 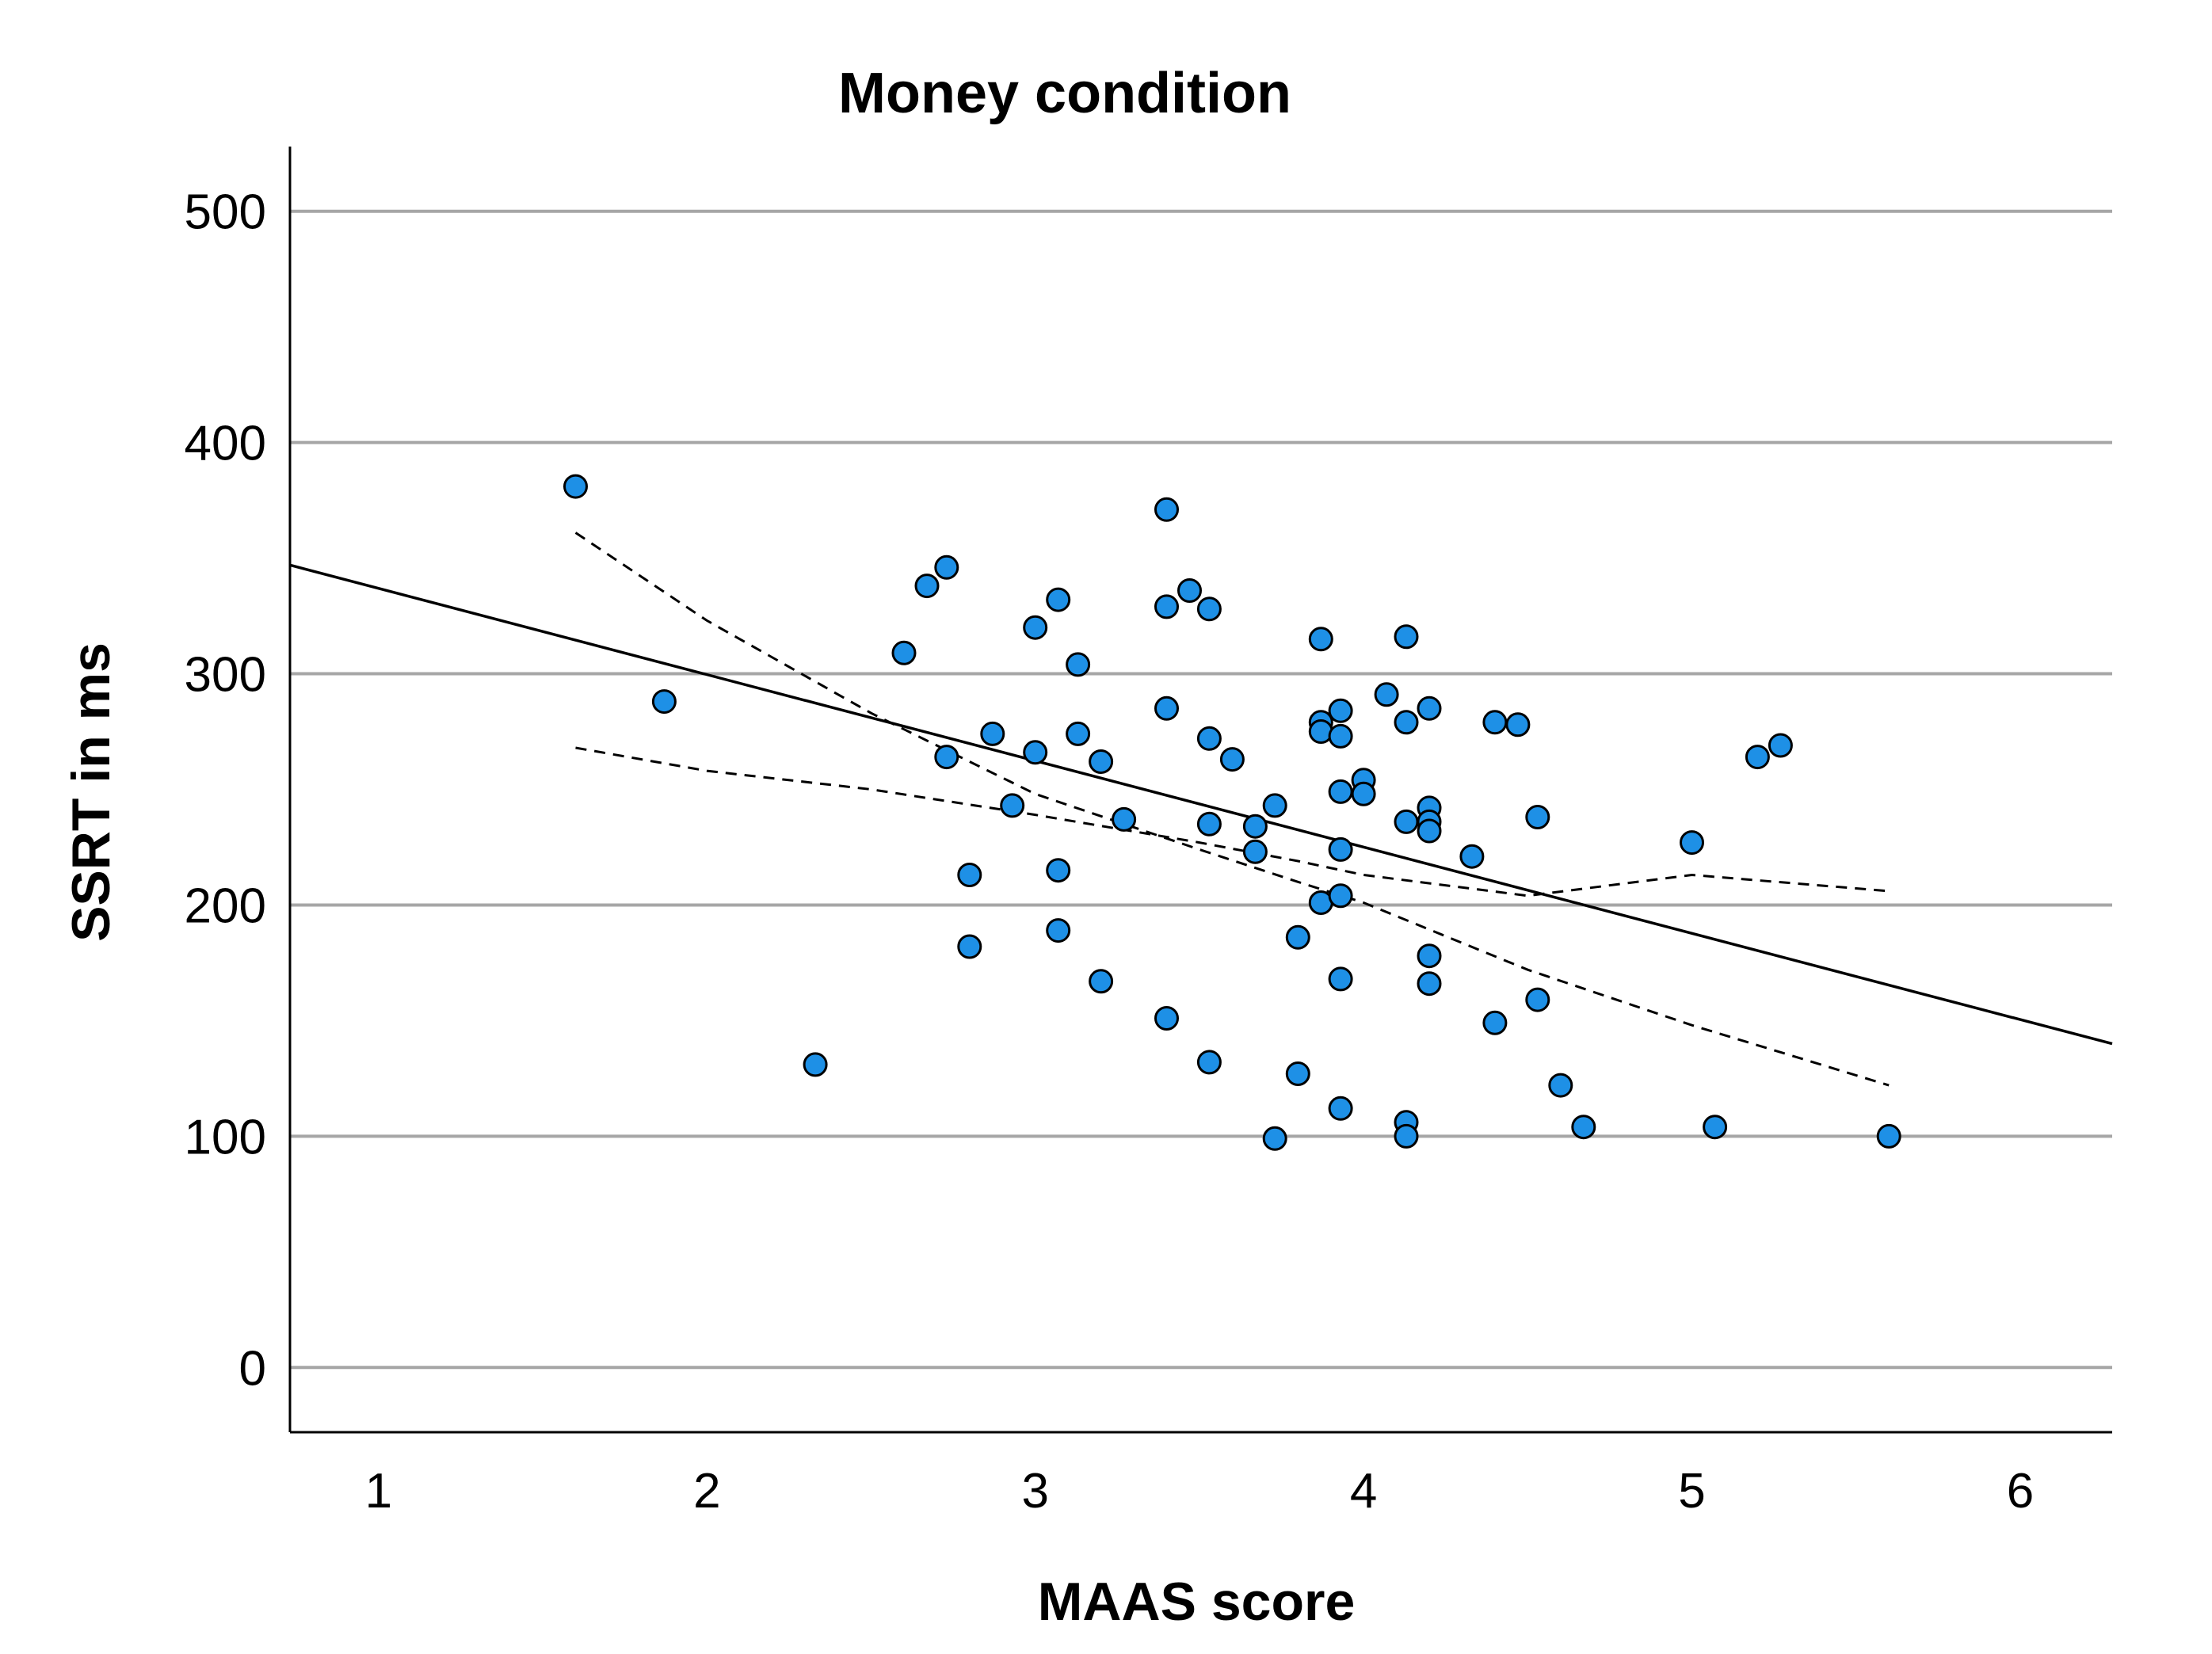 What do you see at coordinates (225, 444) in the screenshot?
I see `y-tick-label: 400` at bounding box center [225, 444].